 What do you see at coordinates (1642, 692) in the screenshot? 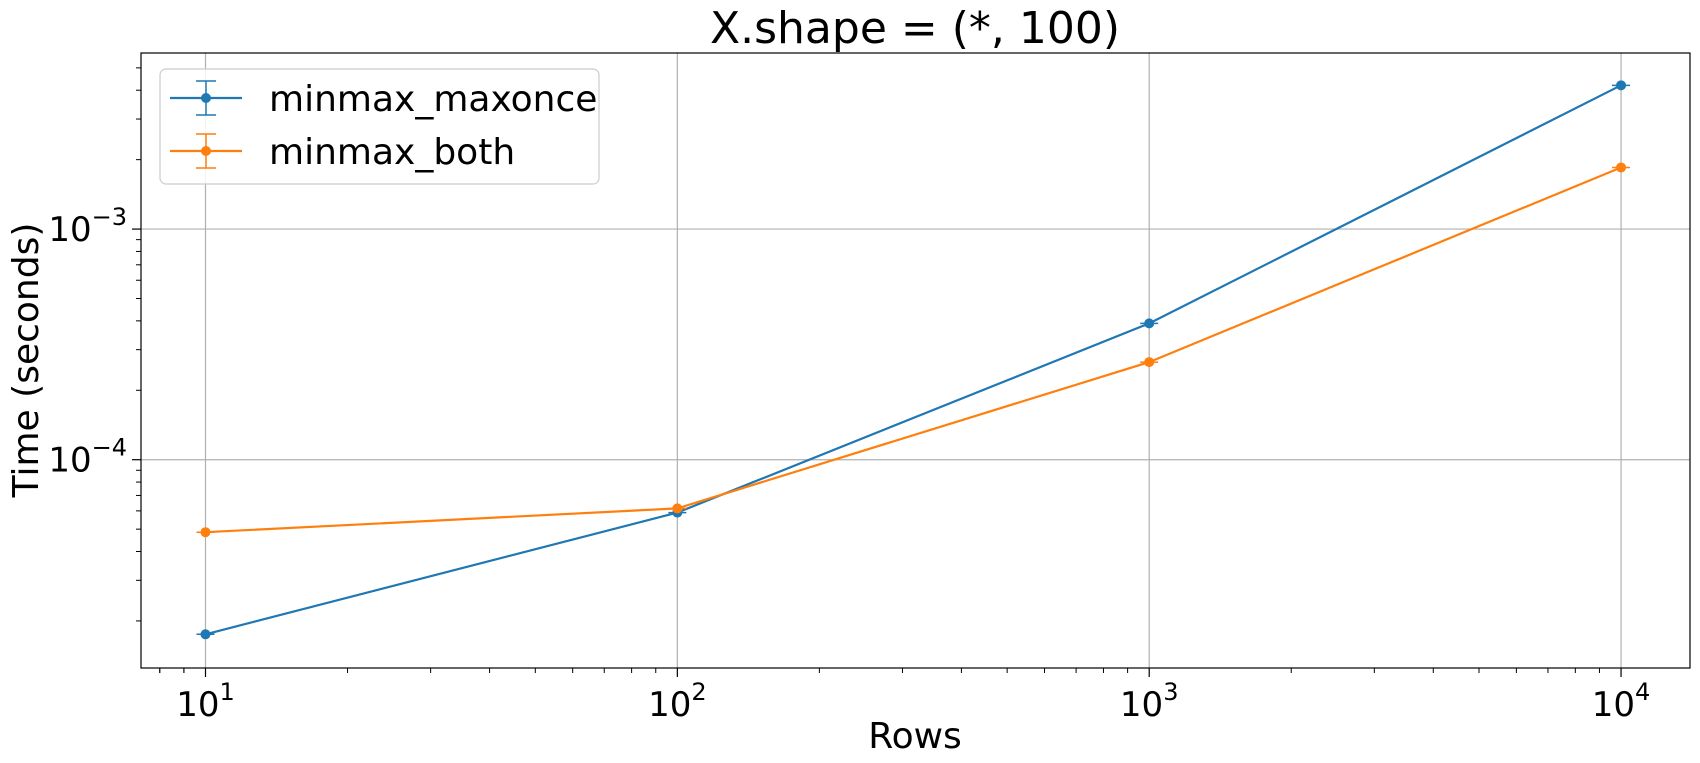
I see `x-tick-exponent: 4` at bounding box center [1642, 692].